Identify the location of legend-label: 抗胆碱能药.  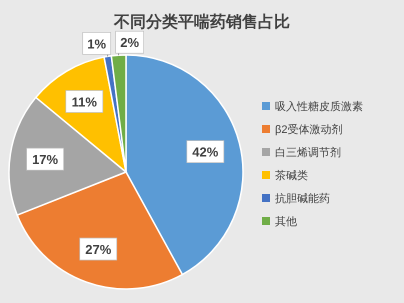
(302, 198).